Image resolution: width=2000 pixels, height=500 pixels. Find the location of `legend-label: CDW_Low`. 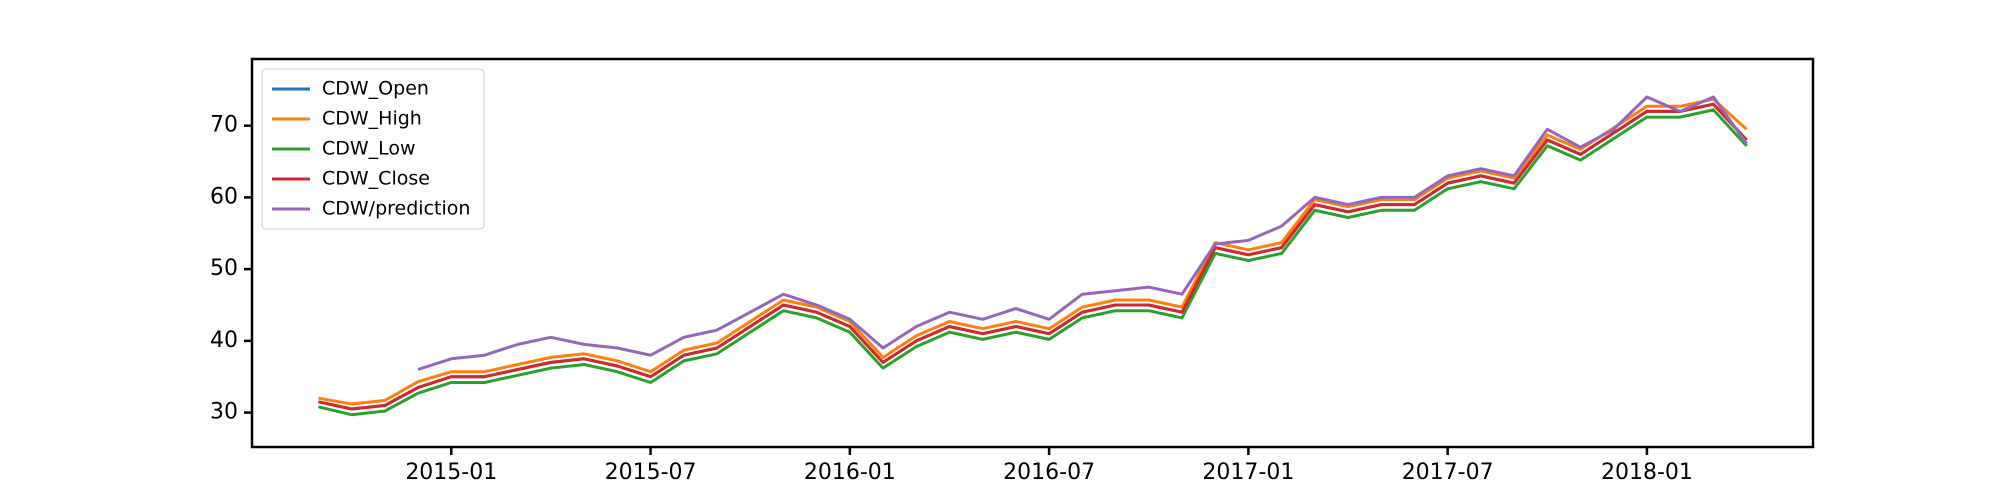

legend-label: CDW_Low is located at coordinates (369, 149).